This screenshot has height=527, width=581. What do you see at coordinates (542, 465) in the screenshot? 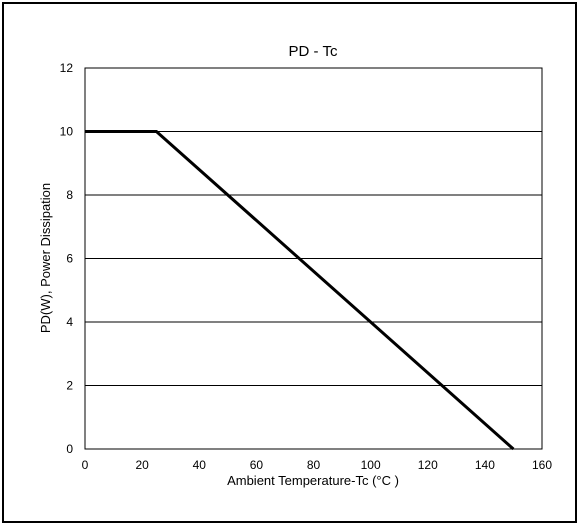
I see `x-tick-label: 160` at bounding box center [542, 465].